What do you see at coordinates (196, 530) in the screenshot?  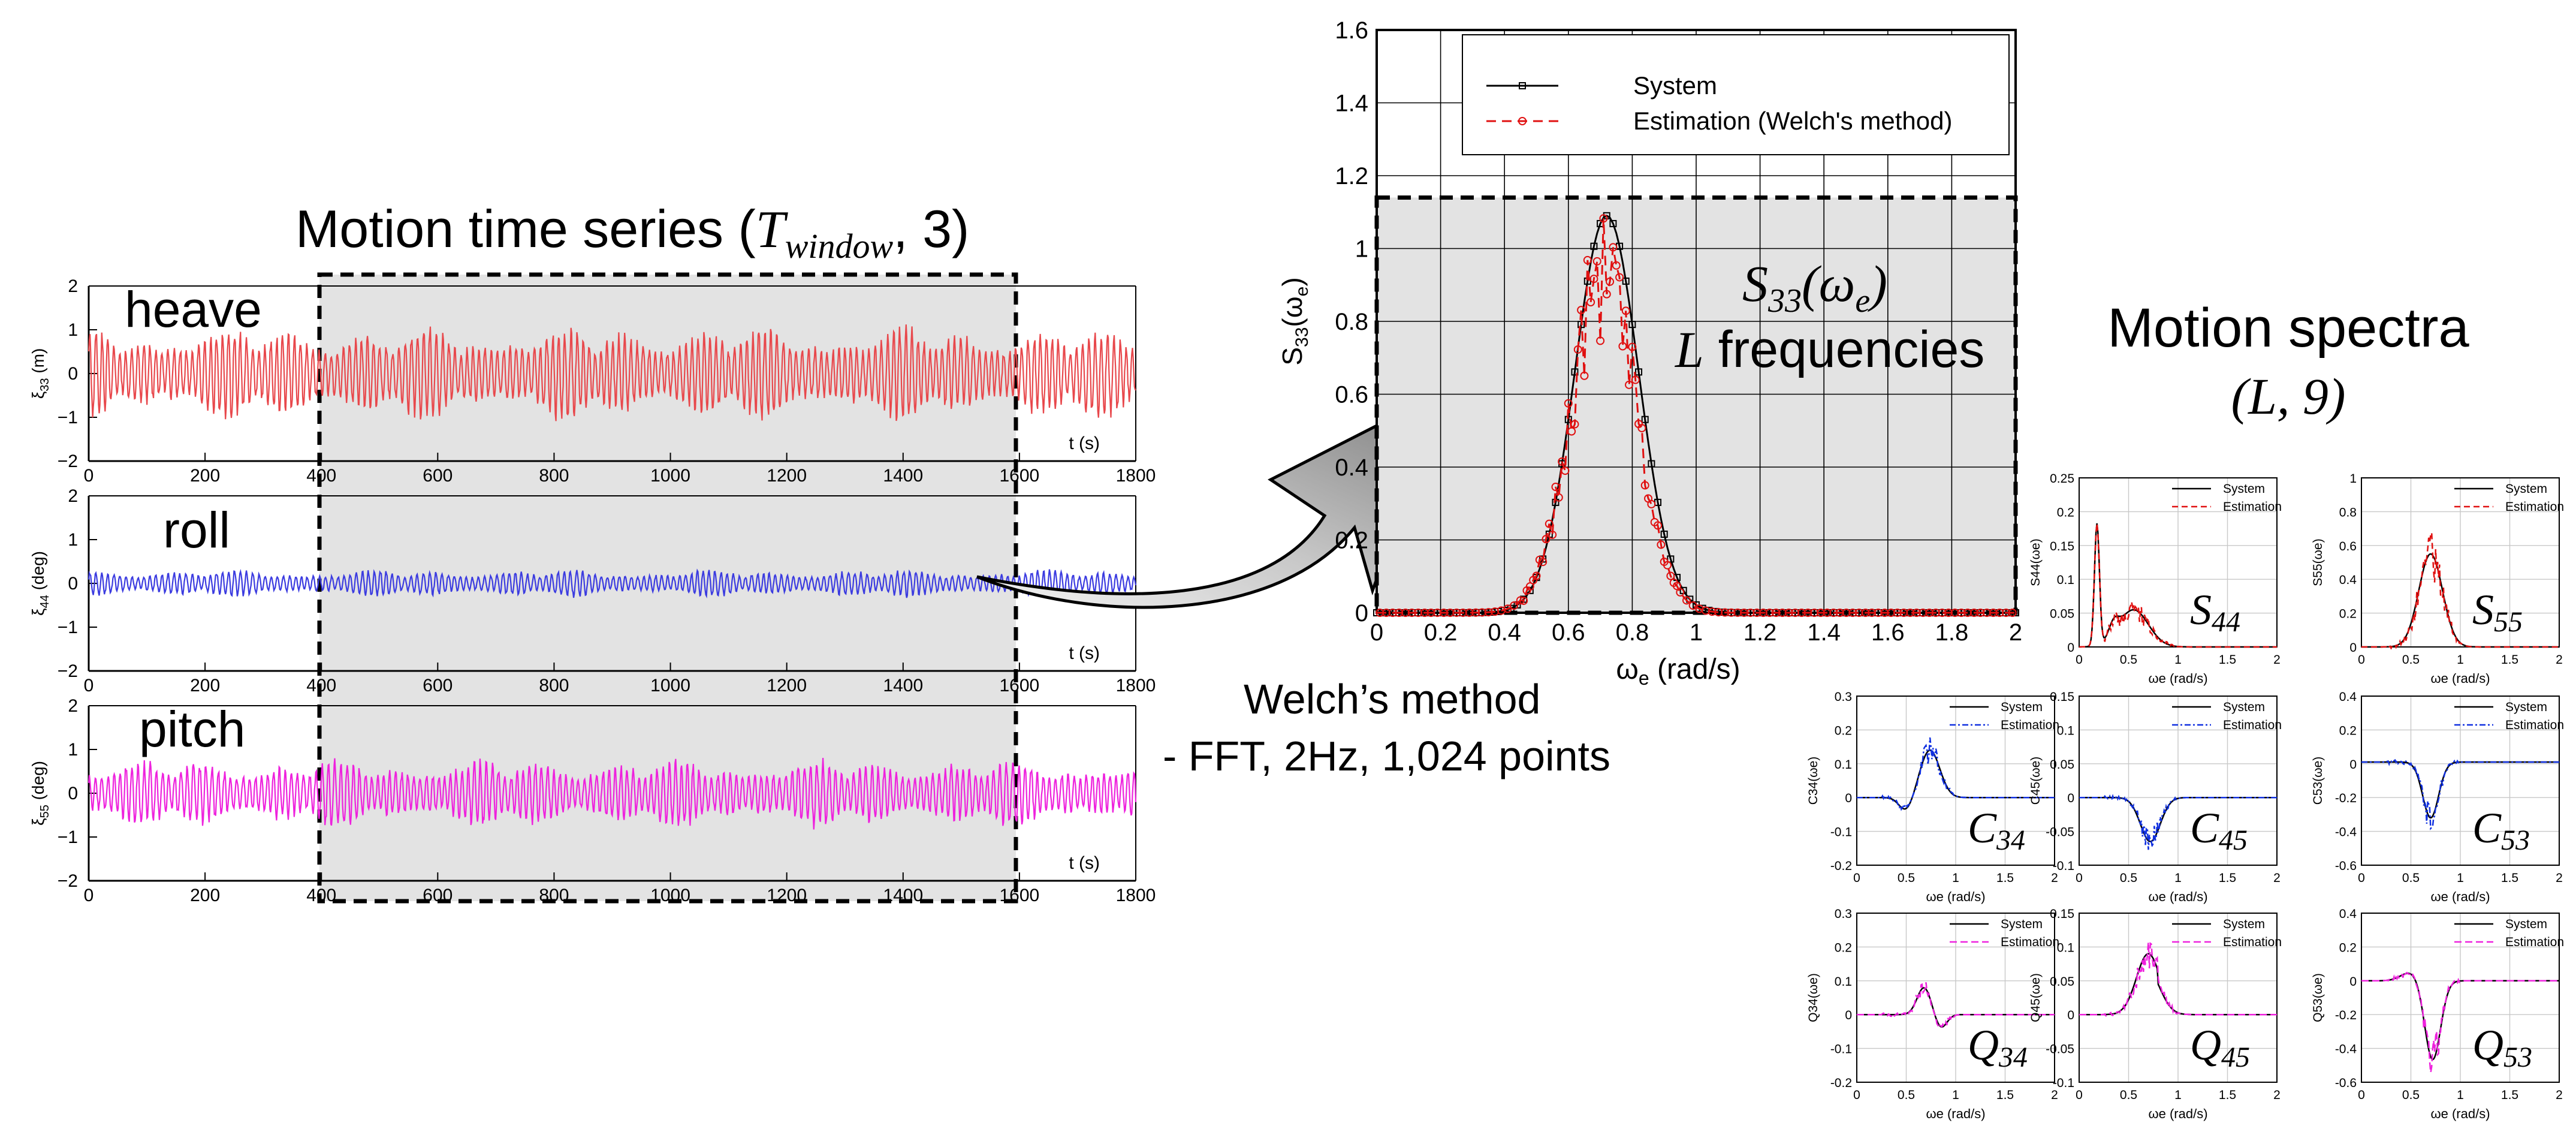 I see `roll-label: roll` at bounding box center [196, 530].